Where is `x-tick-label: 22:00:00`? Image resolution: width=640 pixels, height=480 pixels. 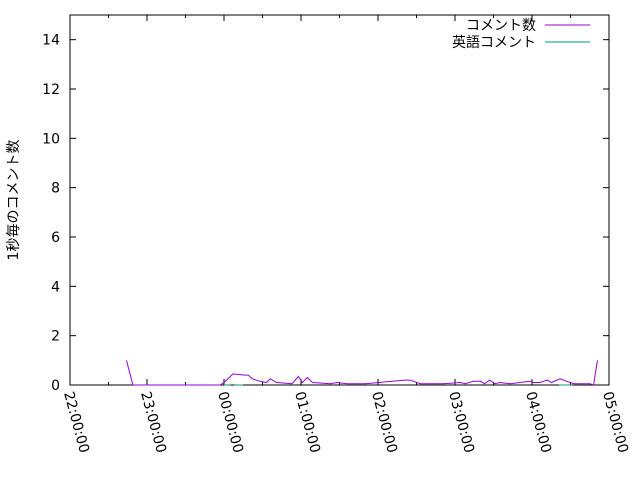 x-tick-label: 22:00:00 is located at coordinates (76, 422).